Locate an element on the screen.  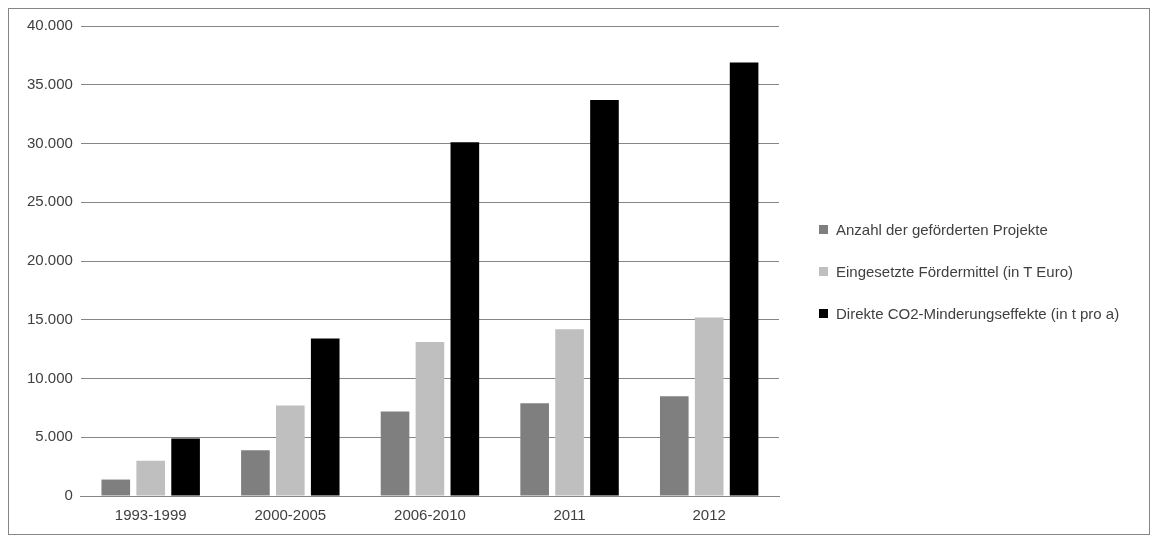
y-tick-label: 15.000 is located at coordinates (49, 318).